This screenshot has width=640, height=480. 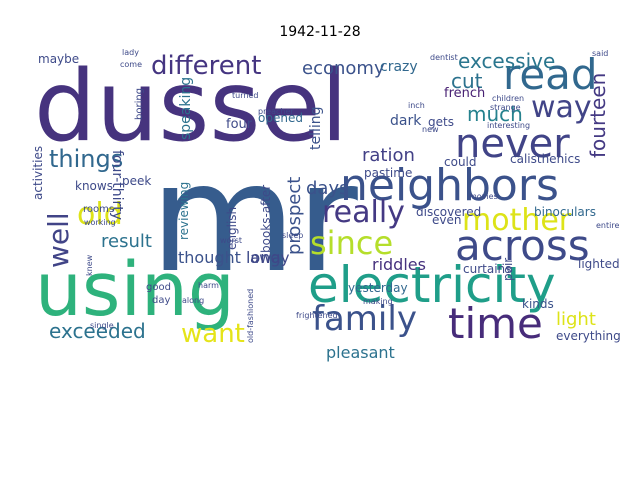 I want to click on cloud-word: binoculars, so click(x=565, y=212).